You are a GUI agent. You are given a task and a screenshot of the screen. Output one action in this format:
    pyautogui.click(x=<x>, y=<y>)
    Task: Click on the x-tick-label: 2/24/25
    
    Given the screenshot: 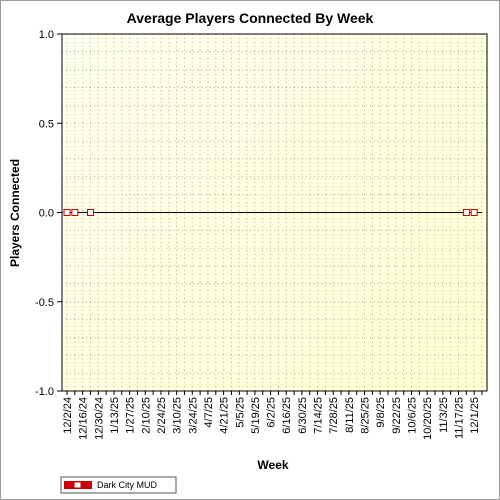 What is the action you would take?
    pyautogui.click(x=162, y=415)
    